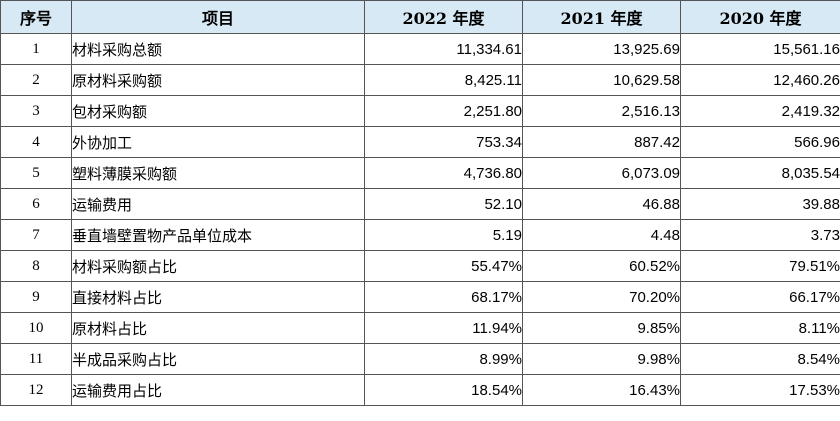  What do you see at coordinates (218, 111) in the screenshot?
I see `row-item: 包材采购额` at bounding box center [218, 111].